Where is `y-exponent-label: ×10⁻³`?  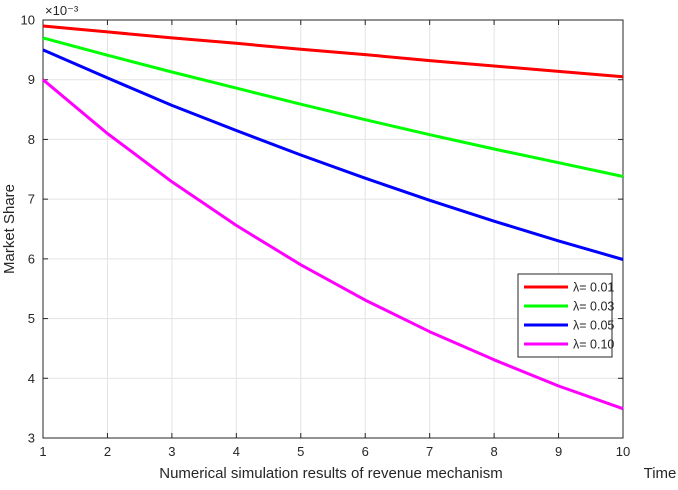
y-exponent-label: ×10⁻³ is located at coordinates (62, 10).